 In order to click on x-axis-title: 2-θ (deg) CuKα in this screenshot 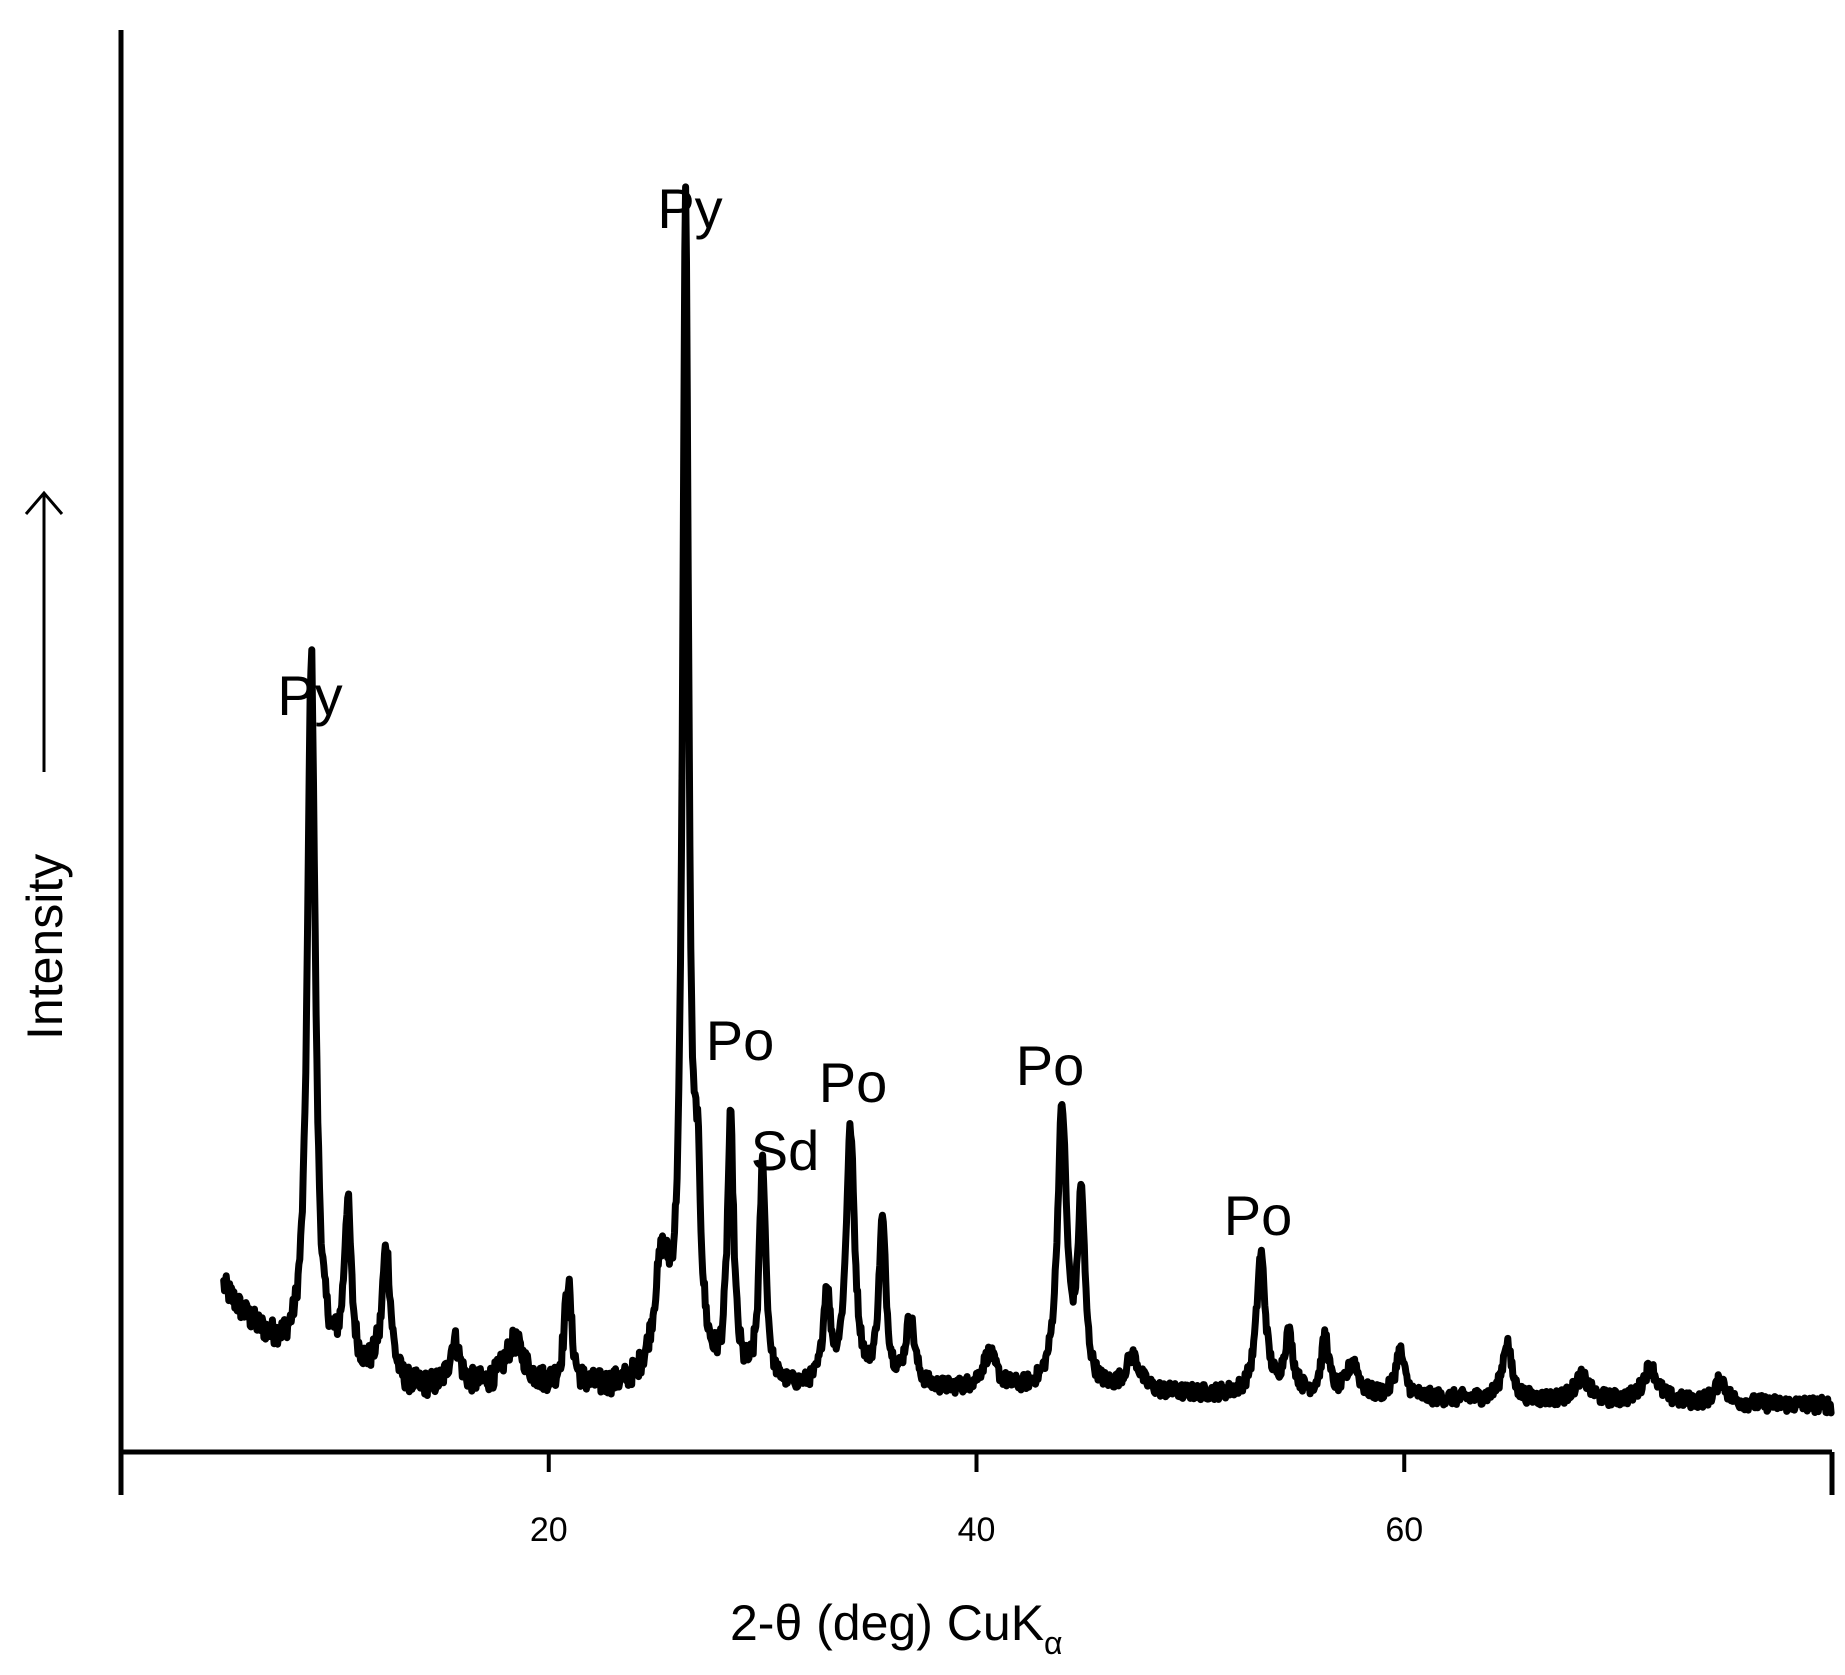, I will do `click(896, 1628)`.